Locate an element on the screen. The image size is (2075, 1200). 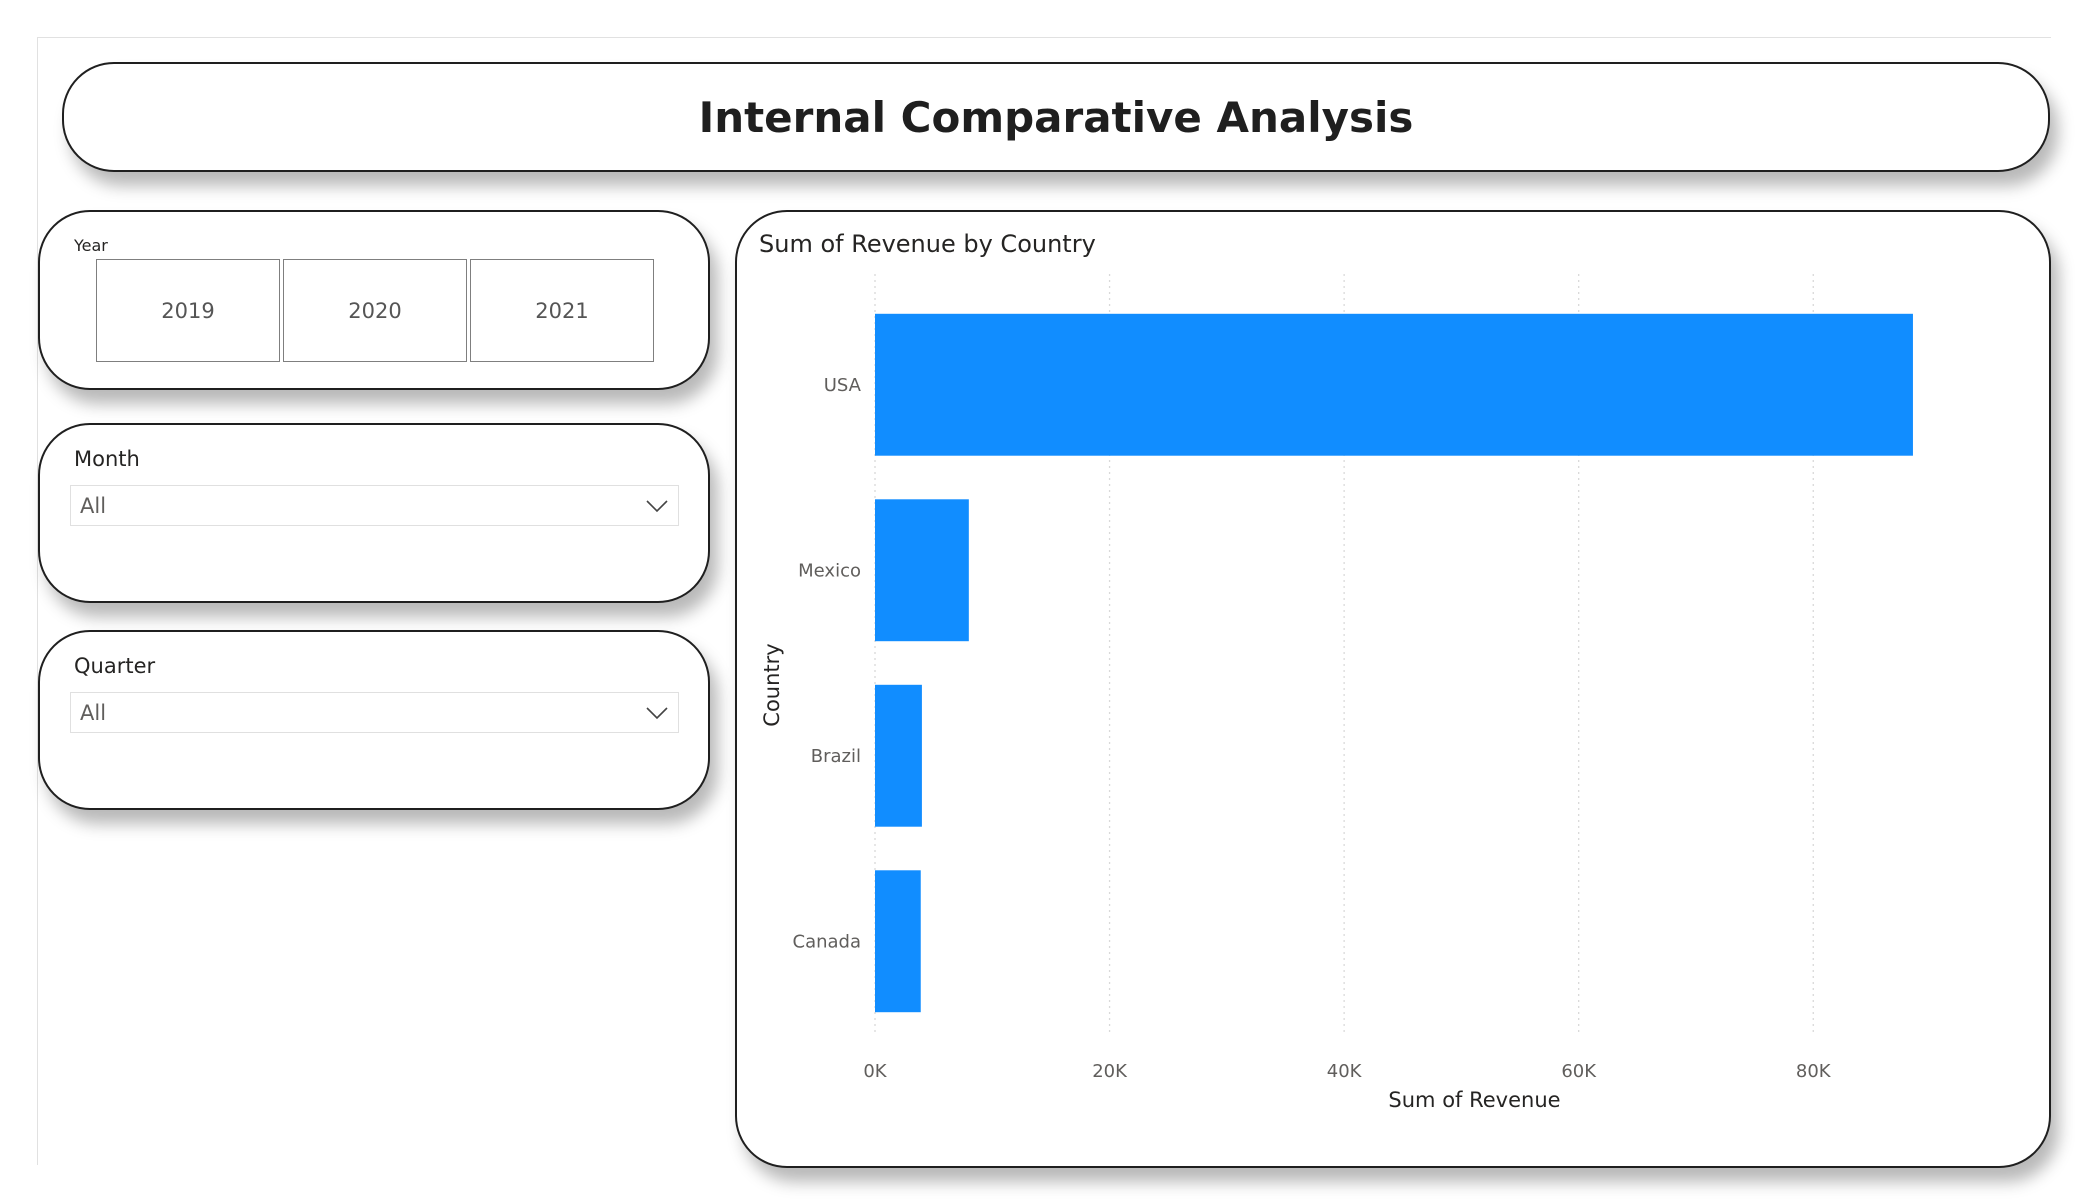
category-label: USA is located at coordinates (843, 385).